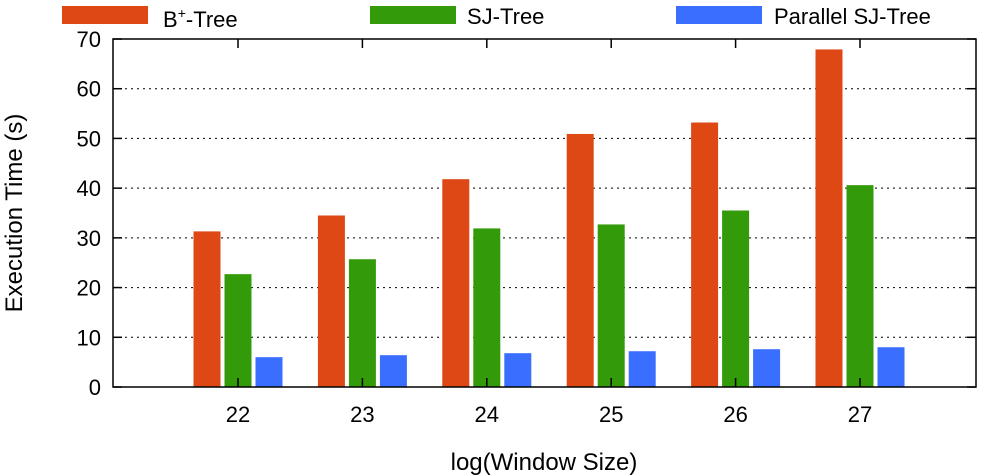 The width and height of the screenshot is (986, 476). I want to click on x-tick-label: 23, so click(362, 414).